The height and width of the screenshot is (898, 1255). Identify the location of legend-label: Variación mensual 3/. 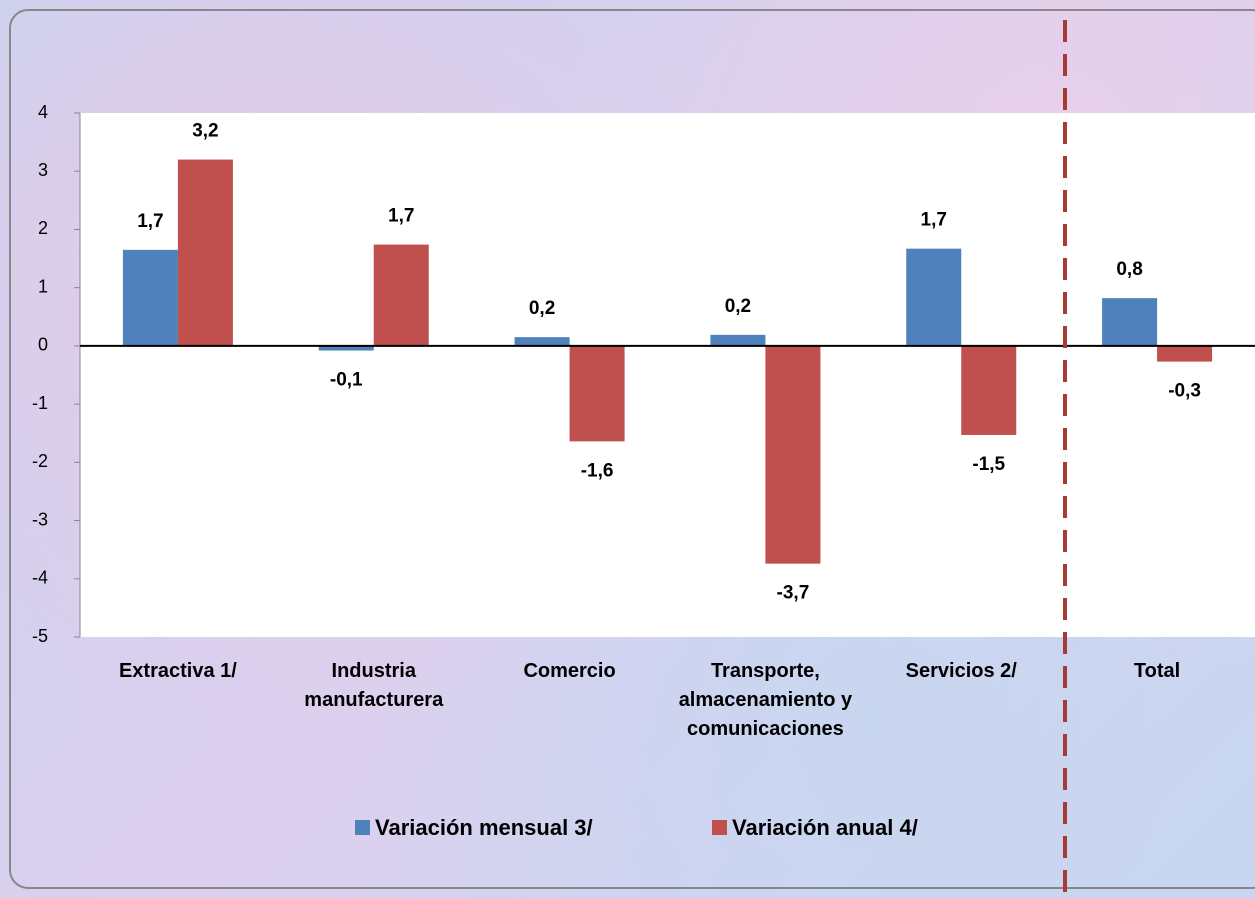
(484, 827).